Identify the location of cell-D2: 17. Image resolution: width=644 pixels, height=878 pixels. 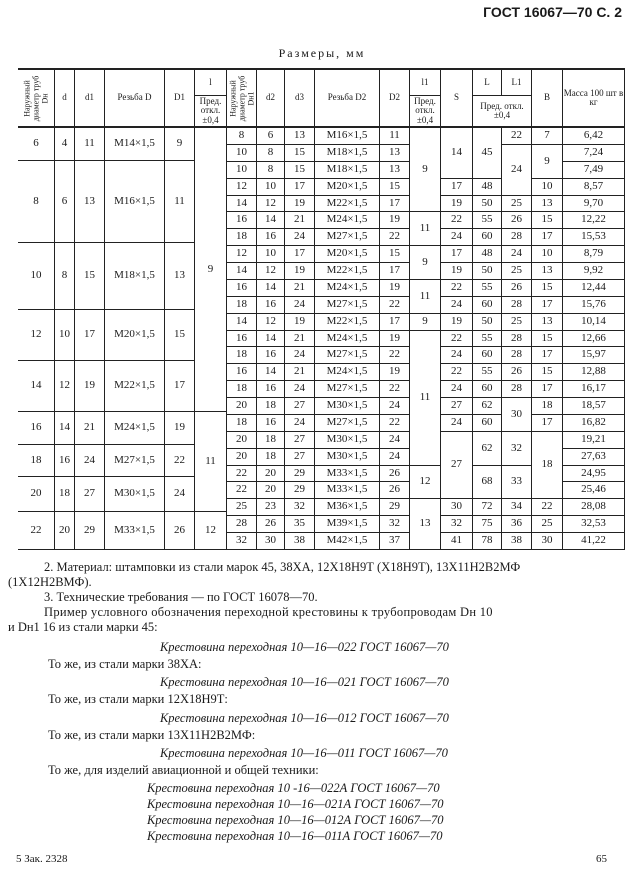
(395, 322).